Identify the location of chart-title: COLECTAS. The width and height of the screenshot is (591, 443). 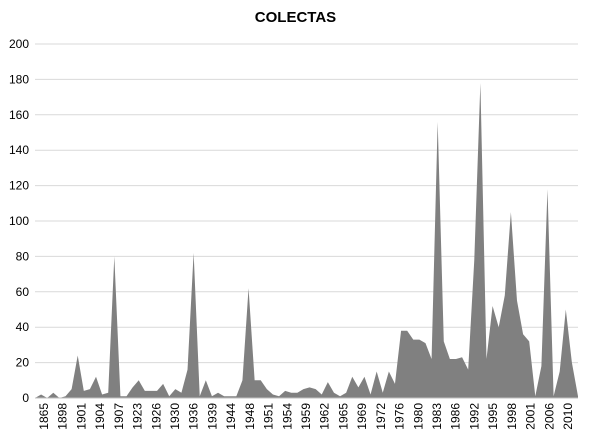
(295, 17).